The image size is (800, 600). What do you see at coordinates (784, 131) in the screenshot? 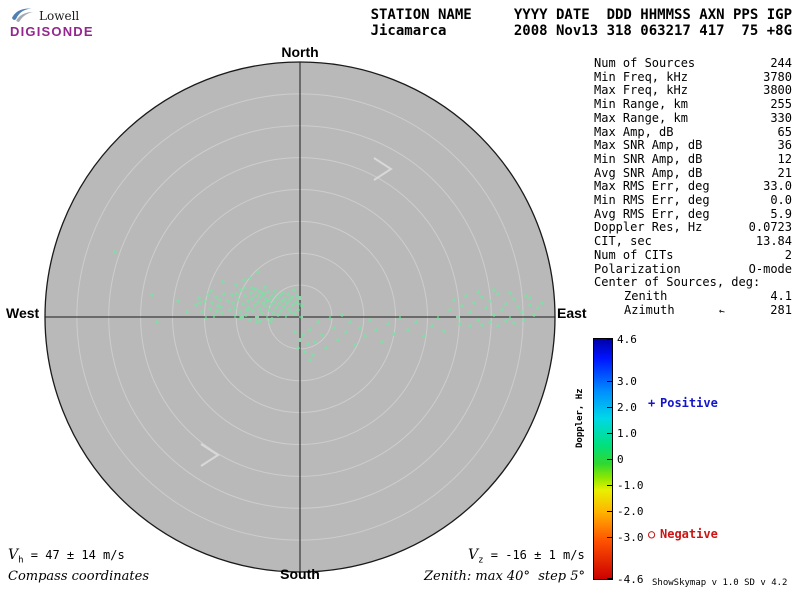
I see `stat-value: 65` at bounding box center [784, 131].